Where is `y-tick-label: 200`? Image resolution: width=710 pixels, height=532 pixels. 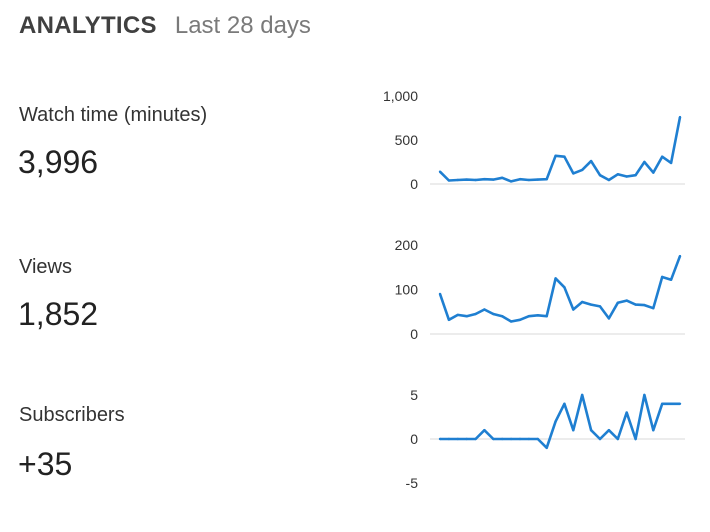
y-tick-label: 200 is located at coordinates (407, 245).